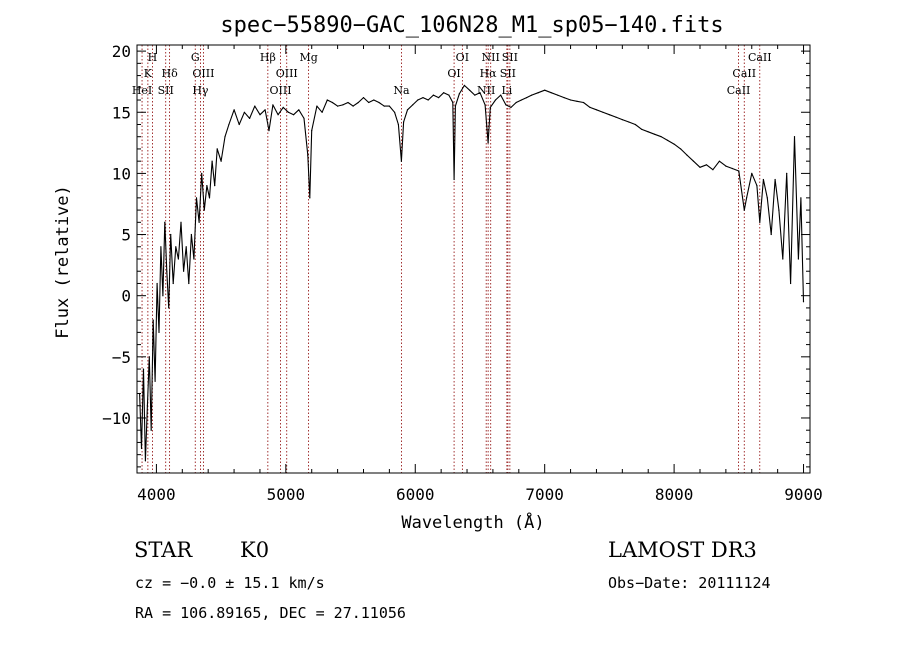 The image size is (900, 649). Describe the element at coordinates (203, 73) in the screenshot. I see `reference-line-label: OIII` at that location.